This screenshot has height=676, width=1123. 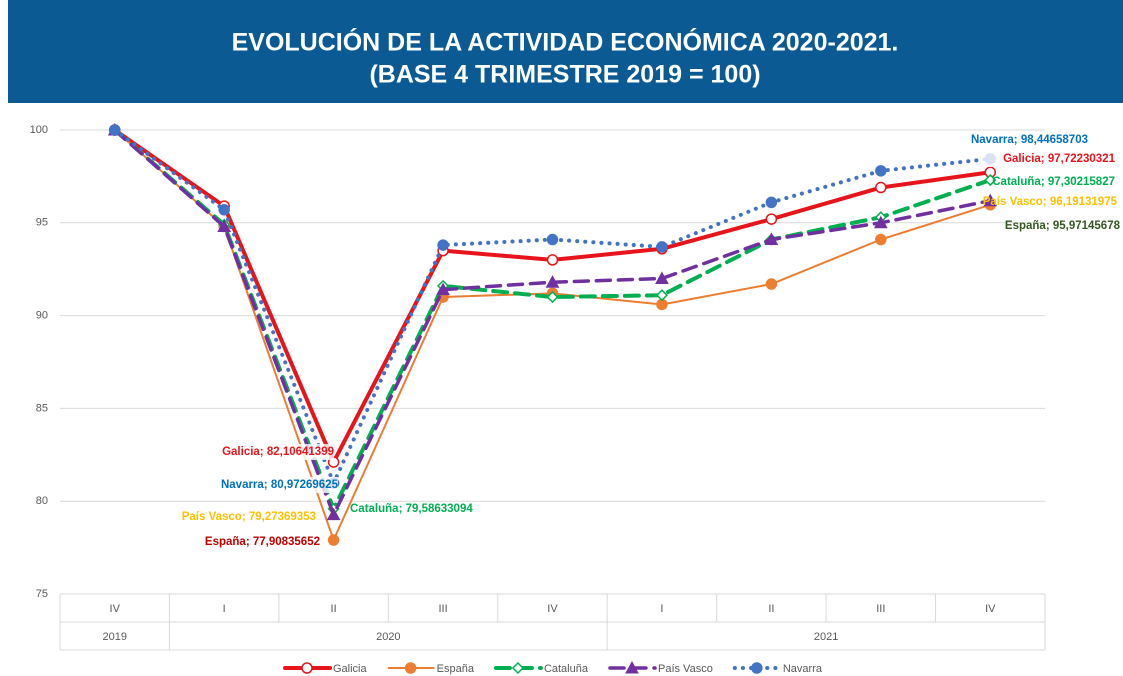 I want to click on y-tick-label: 100, so click(x=39, y=130).